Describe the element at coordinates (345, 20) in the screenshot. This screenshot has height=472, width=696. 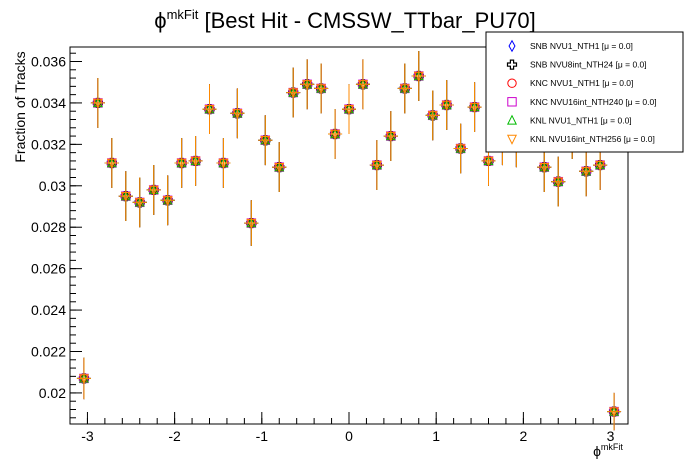
I see `chart-title: ϕmkFit [Best Hit - CMSSW_TTbar_PU70]` at that location.